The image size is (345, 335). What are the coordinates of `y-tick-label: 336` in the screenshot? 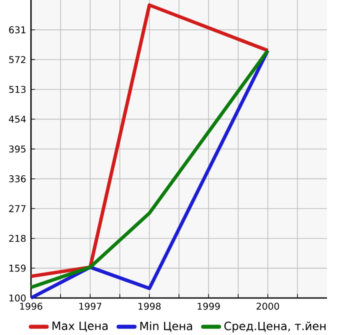 It's located at (17, 178).